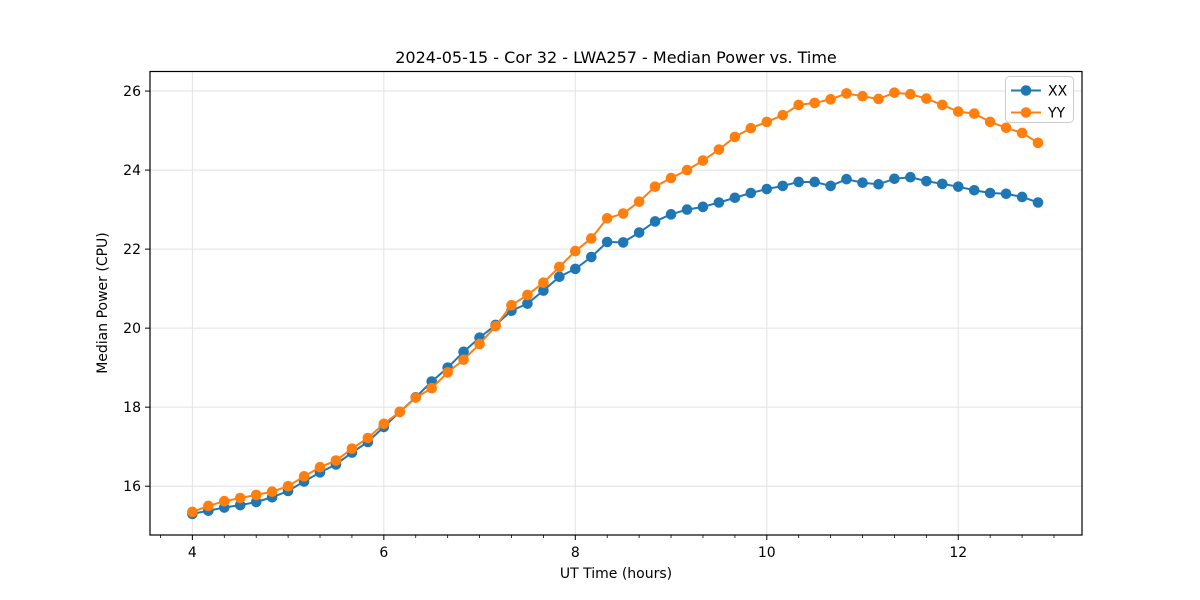  I want to click on x-tick-label: 6, so click(383, 553).